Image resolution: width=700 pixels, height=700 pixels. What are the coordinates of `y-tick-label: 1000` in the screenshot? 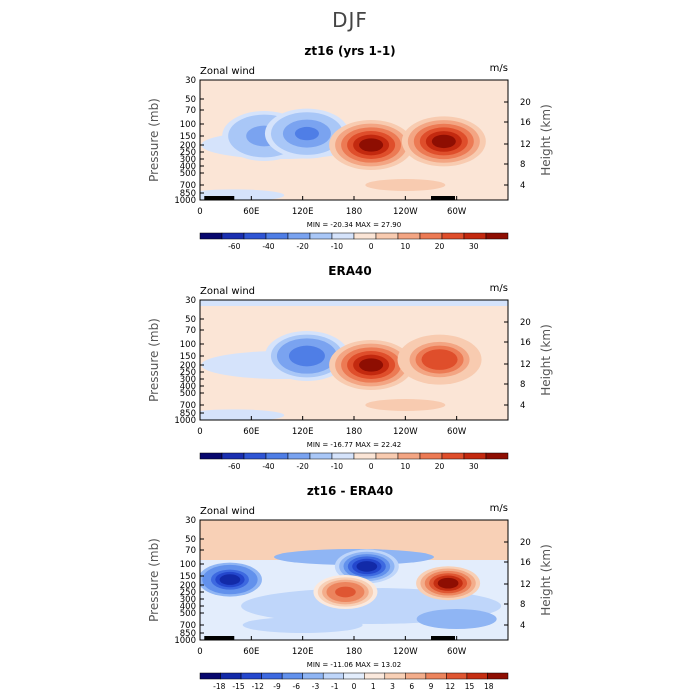 It's located at (185, 201).